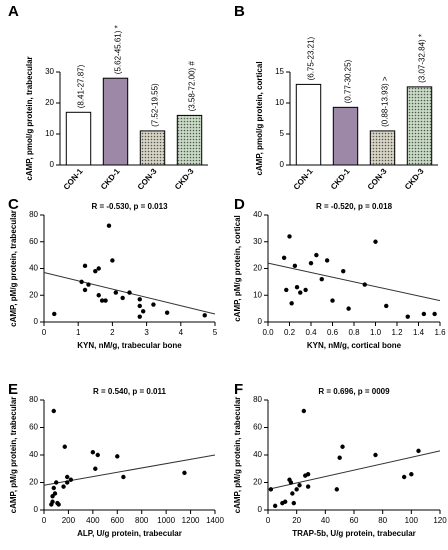  I want to click on chart-title: R = -0.530, p = 0.013, so click(129, 206).